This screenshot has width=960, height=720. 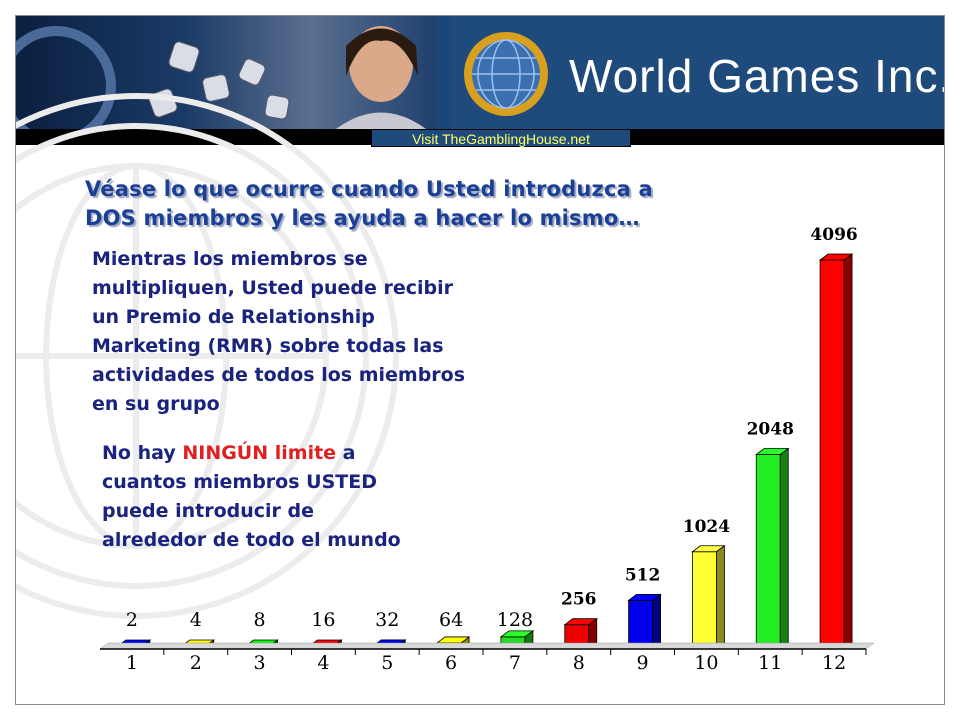 I want to click on x-tick-label: 11, so click(x=770, y=663).